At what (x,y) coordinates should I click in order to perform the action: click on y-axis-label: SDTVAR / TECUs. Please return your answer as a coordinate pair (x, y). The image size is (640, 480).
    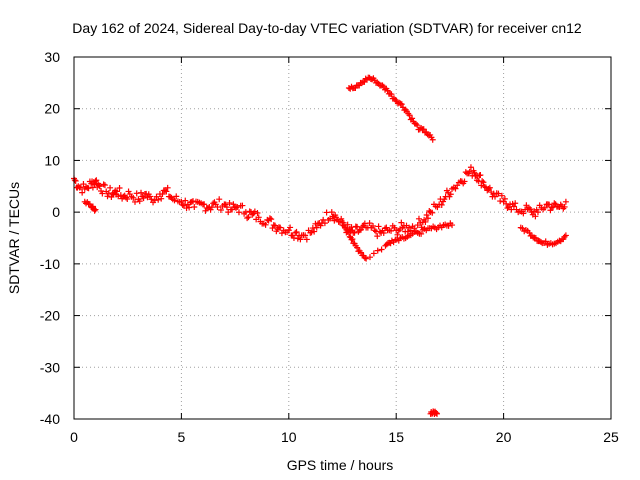
    Looking at the image, I should click on (14, 238).